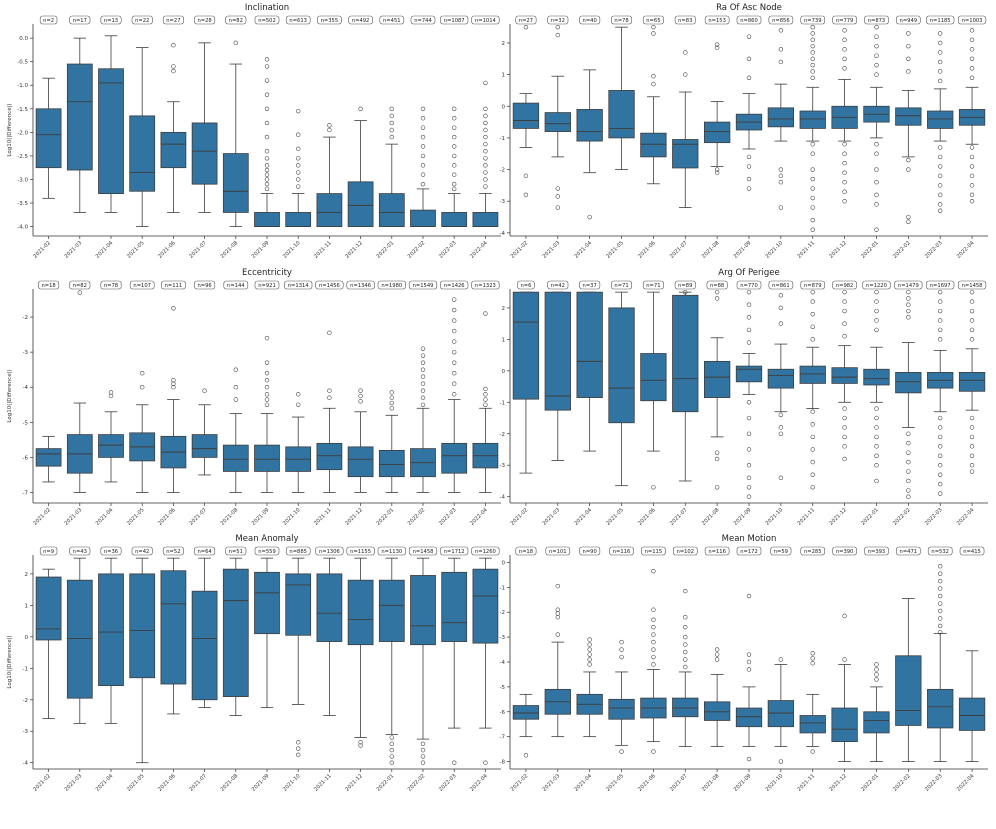 The height and width of the screenshot is (829, 996). Describe the element at coordinates (22, 63) in the screenshot. I see `y-tick-label: -0.5` at that location.